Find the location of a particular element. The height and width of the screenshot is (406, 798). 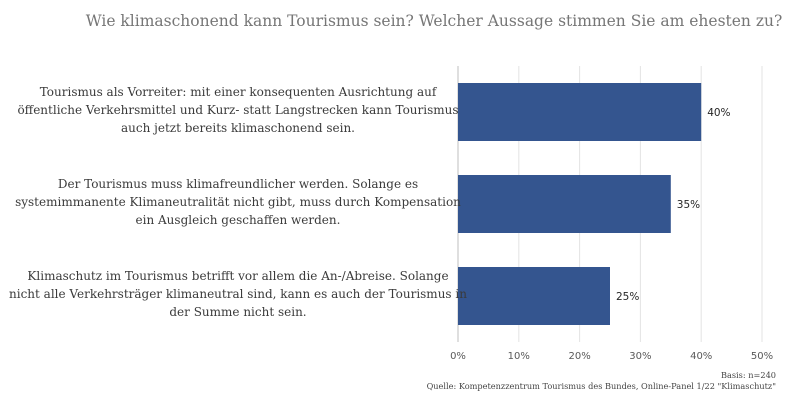

x-tick-label: 30% is located at coordinates (640, 356).